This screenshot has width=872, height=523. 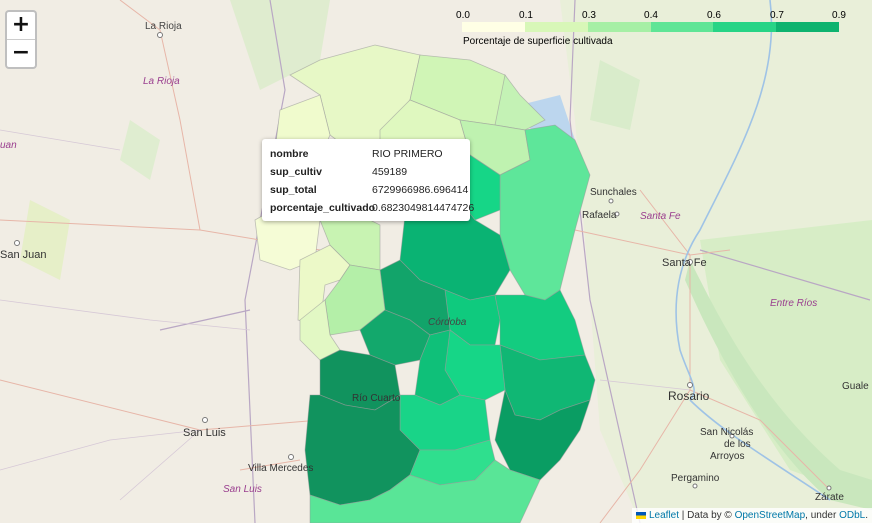 What do you see at coordinates (542, 434) in the screenshot?
I see `department-marcos-juarez` at bounding box center [542, 434].